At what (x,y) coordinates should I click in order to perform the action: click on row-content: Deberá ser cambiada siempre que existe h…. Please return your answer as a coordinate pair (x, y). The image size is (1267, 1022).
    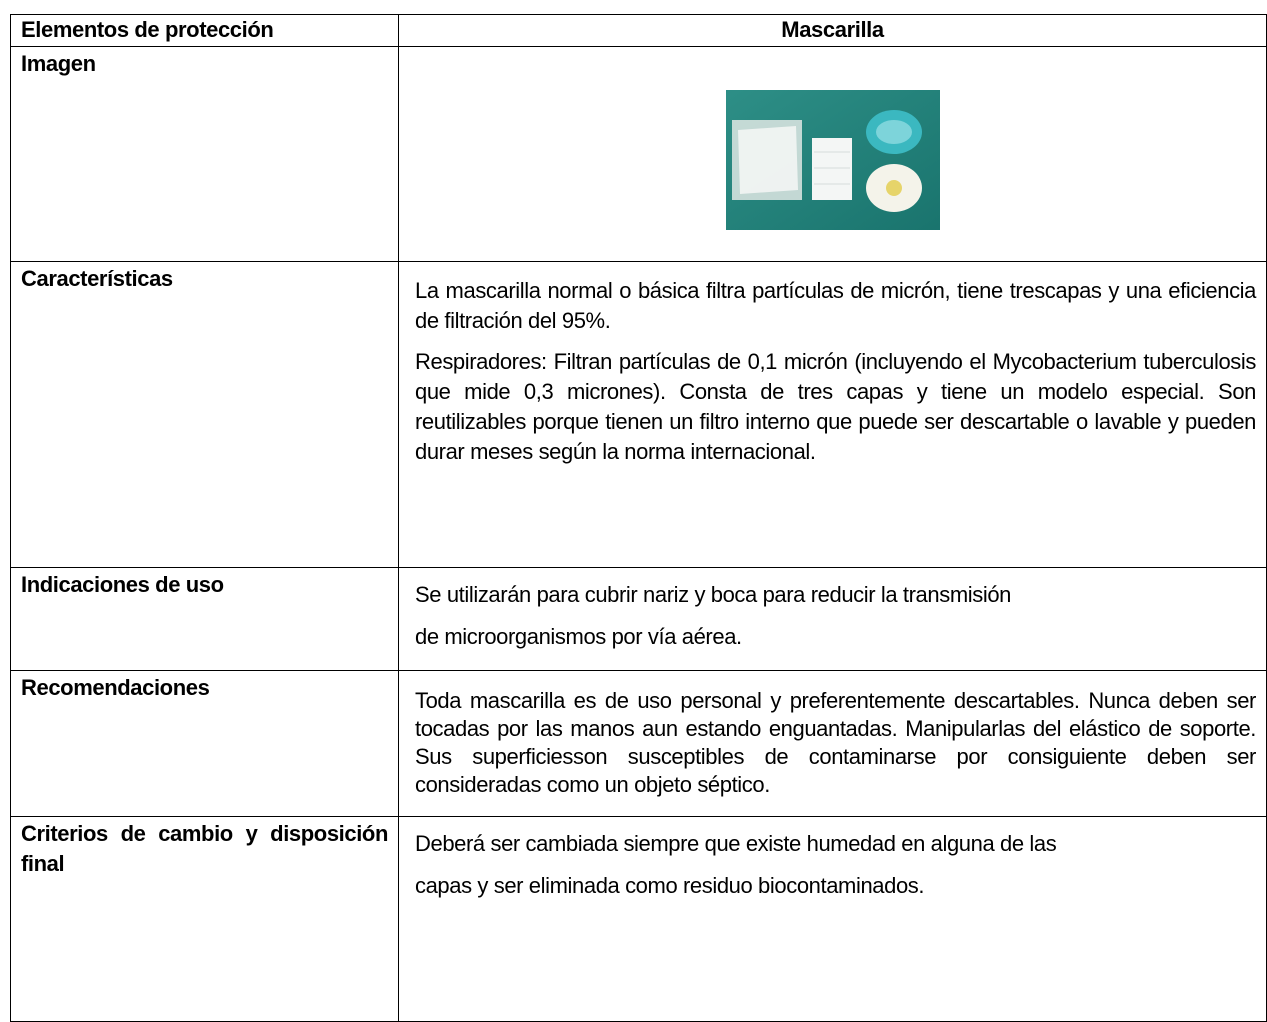
    Looking at the image, I should click on (832, 919).